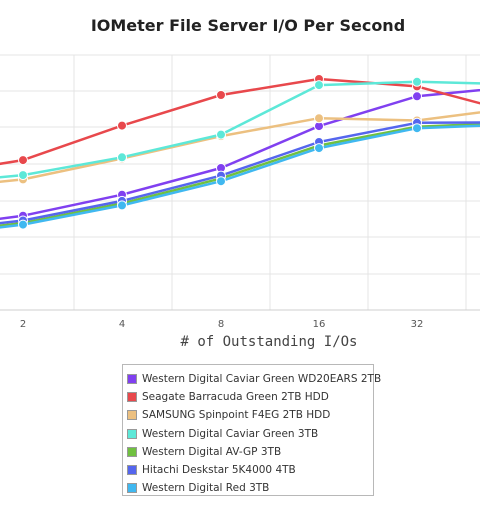 Image resolution: width=480 pixels, height=520 pixels. I want to click on x-tick-label: 16, so click(319, 324).